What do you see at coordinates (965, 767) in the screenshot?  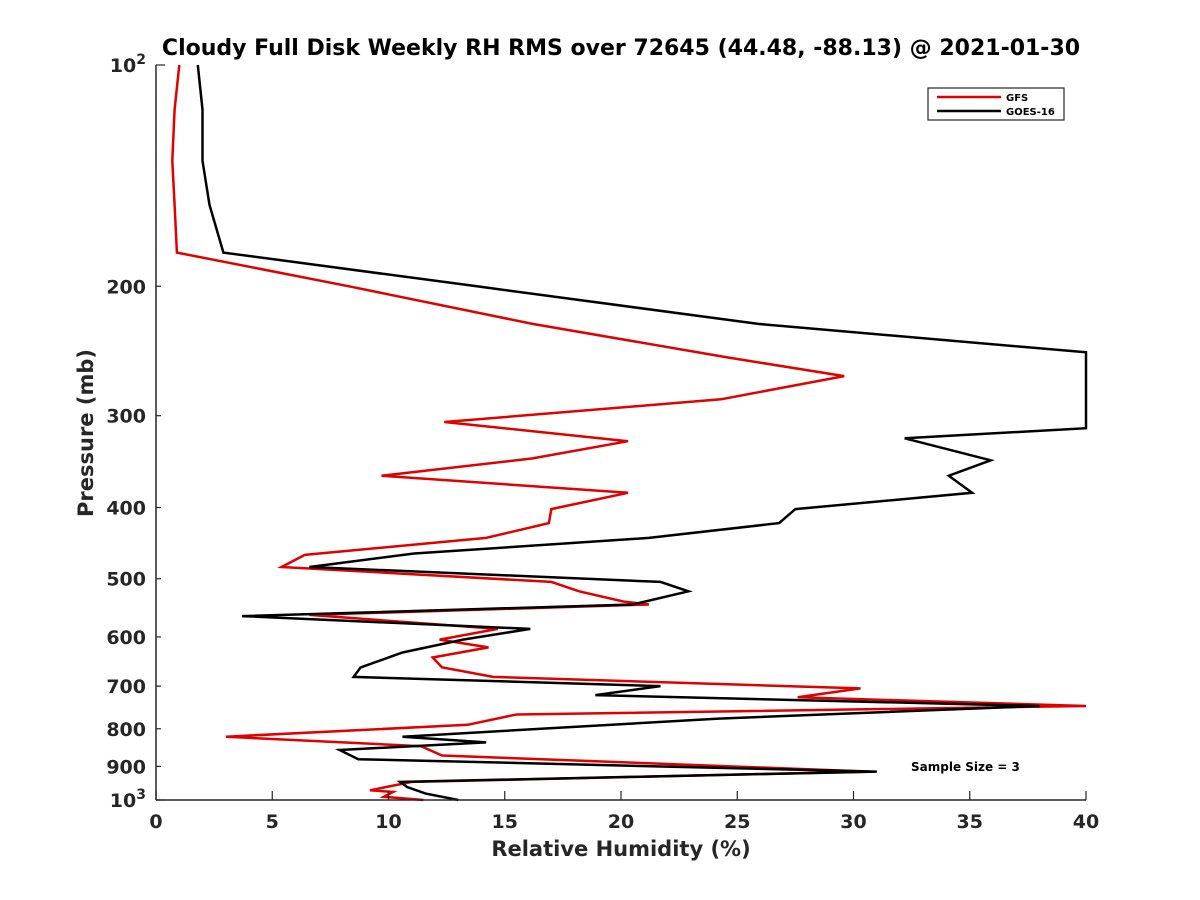 I see `sample-size-annotation: Sample Size = 3` at bounding box center [965, 767].